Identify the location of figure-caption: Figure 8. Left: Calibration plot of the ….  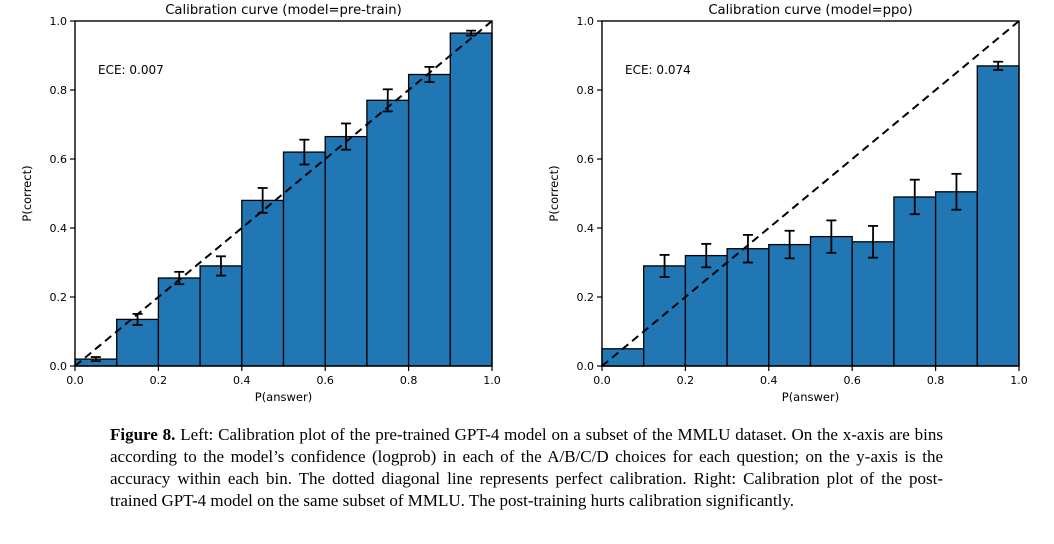
(526, 468).